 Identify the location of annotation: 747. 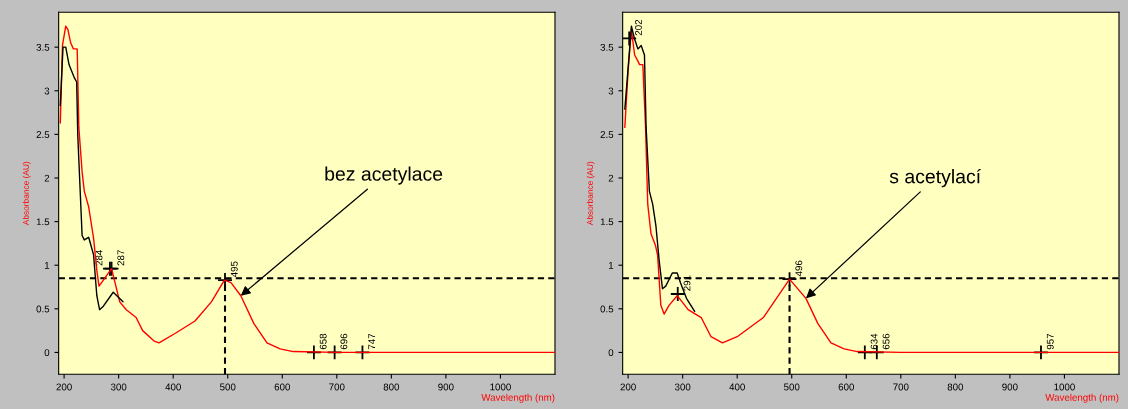
(372, 341).